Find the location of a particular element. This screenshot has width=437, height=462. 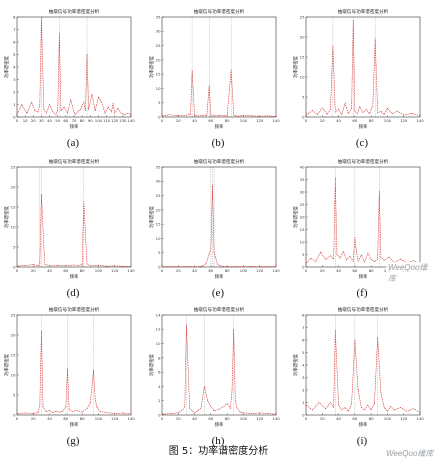

x-tick-label: 10 is located at coordinates (25, 120).